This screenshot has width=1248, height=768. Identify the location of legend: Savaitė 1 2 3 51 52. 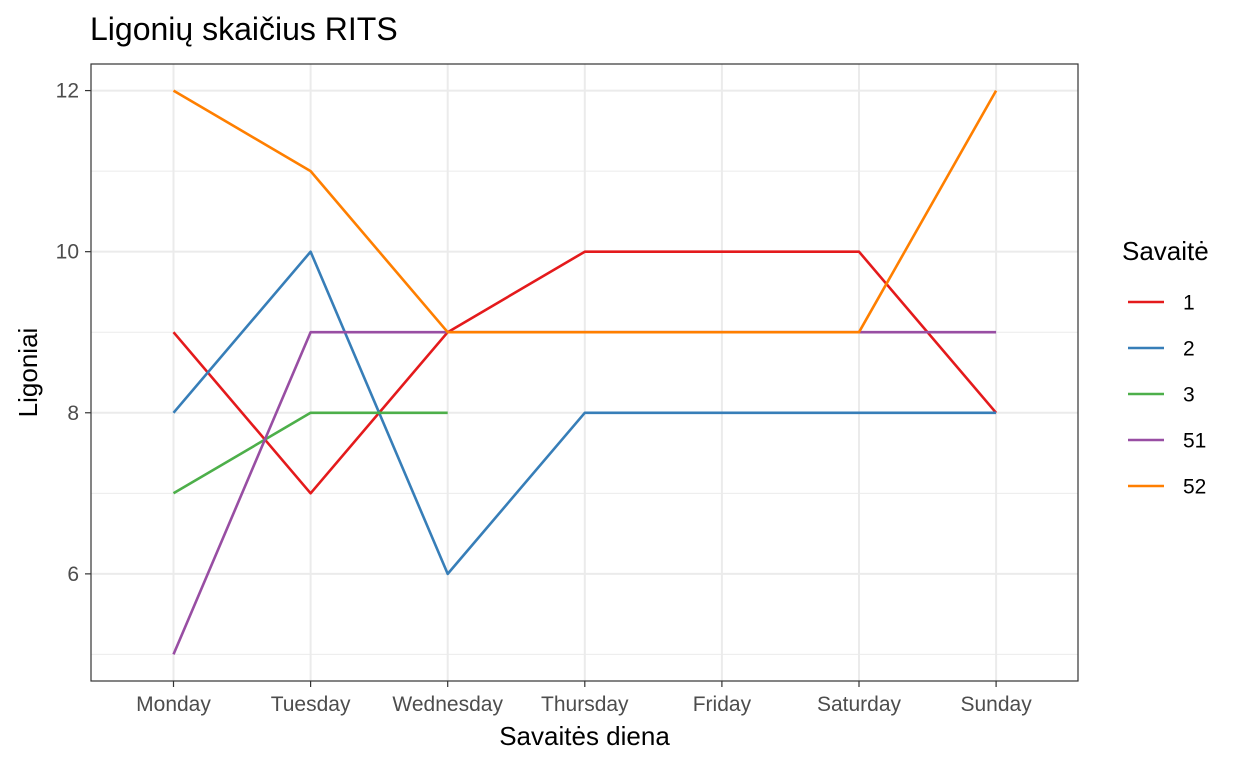
(1165, 367).